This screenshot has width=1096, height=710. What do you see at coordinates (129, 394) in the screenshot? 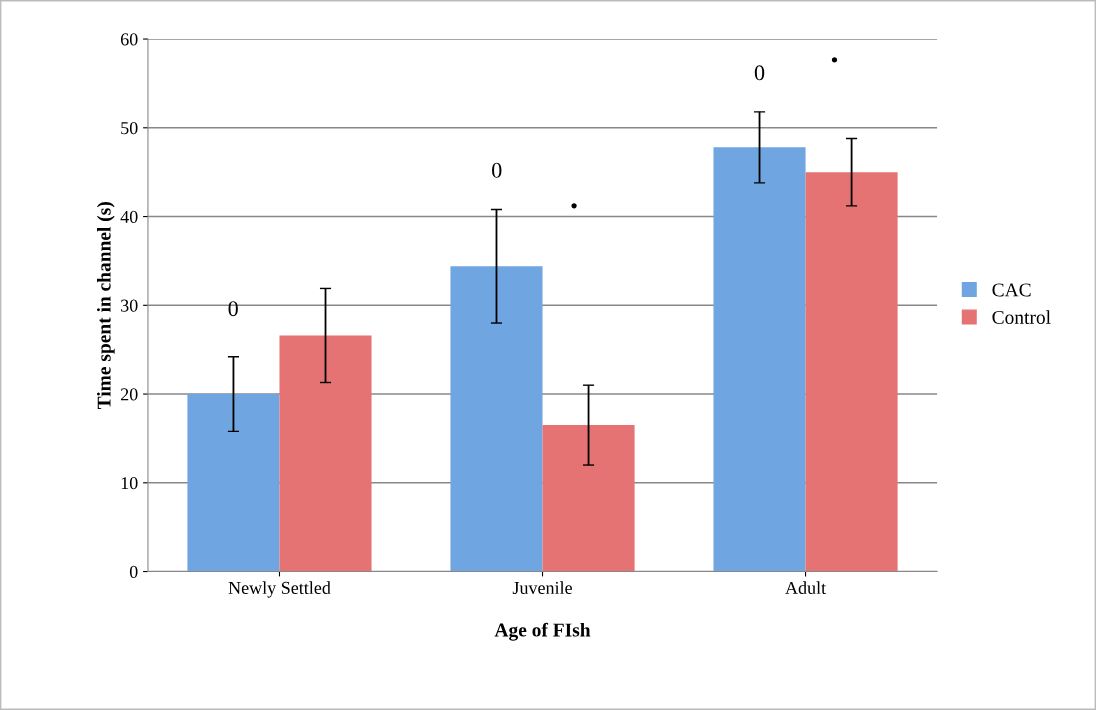
I see `y-tick-label: 20` at bounding box center [129, 394].